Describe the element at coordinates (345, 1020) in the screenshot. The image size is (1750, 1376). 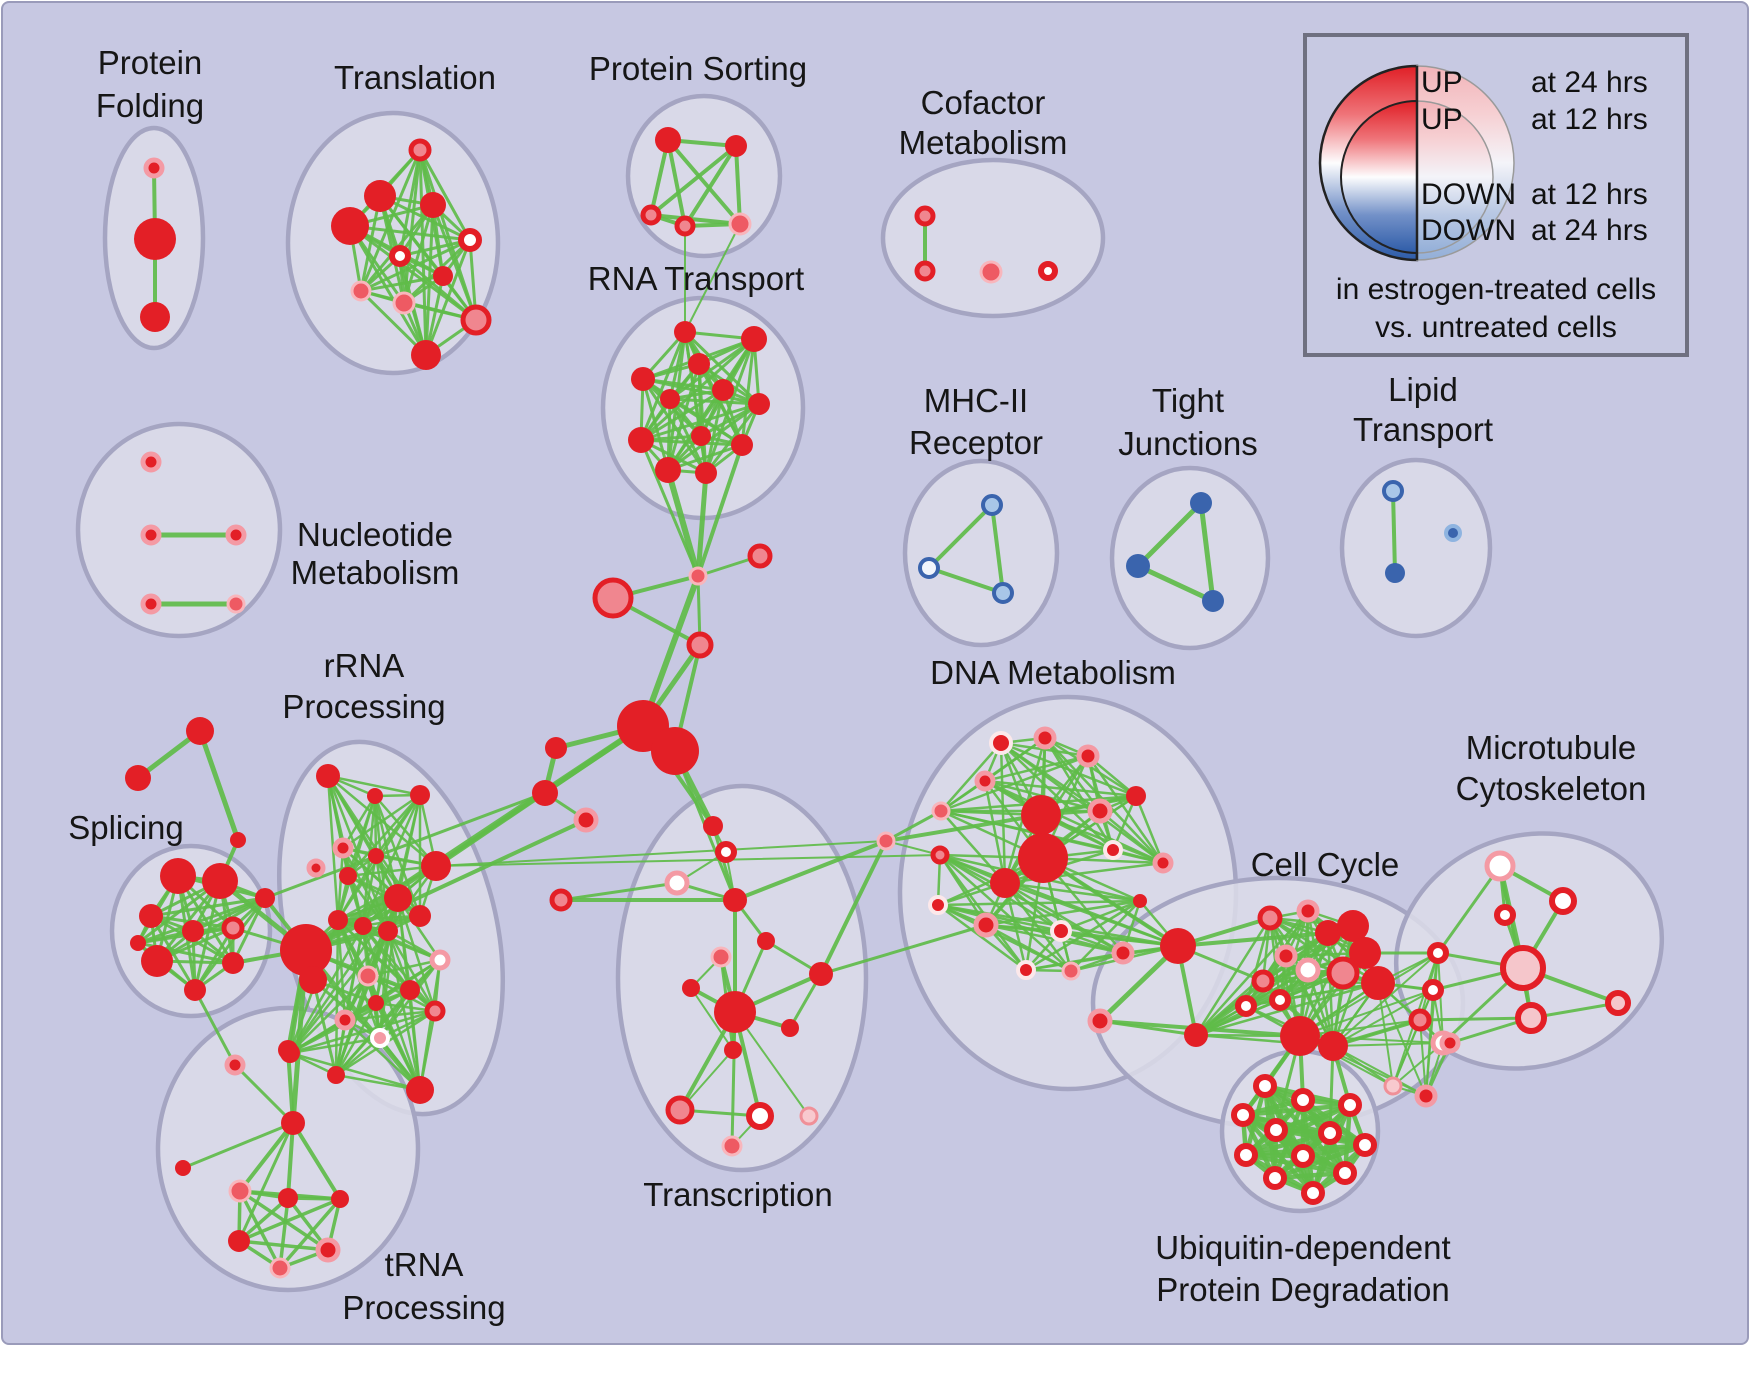
I see `network-node-R18` at that location.